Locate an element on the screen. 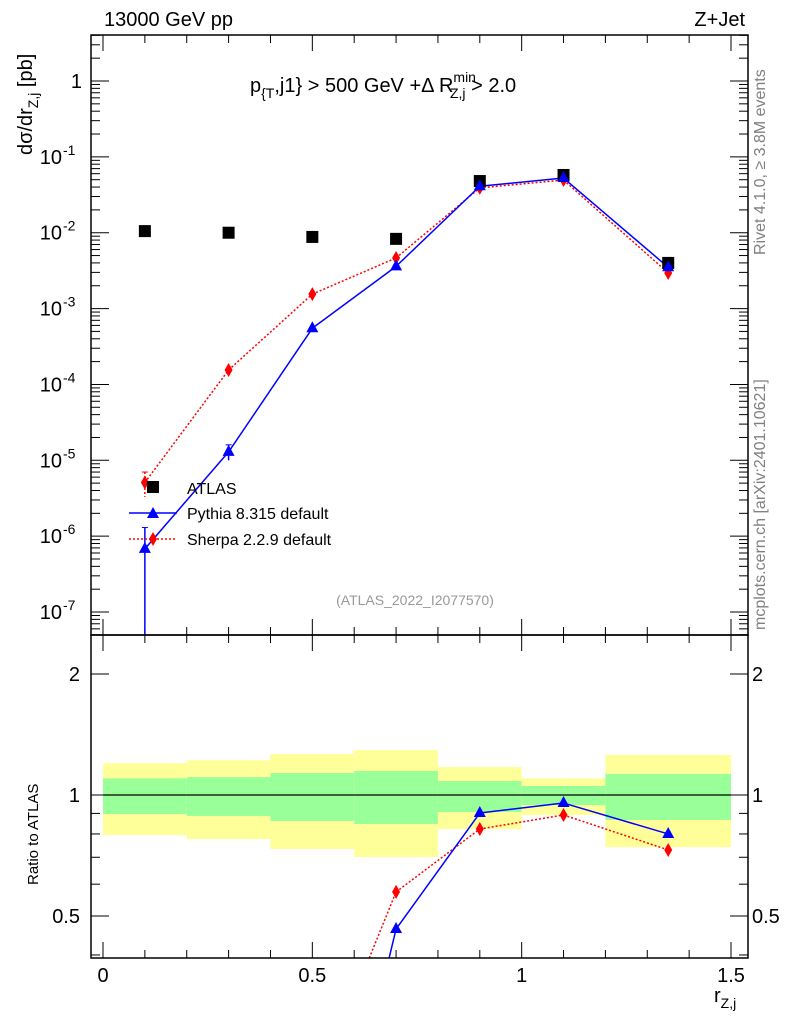 The image size is (786, 1024). rivet-label: Rivet 4.1.0, ≥ 3.8M events is located at coordinates (760, 162).